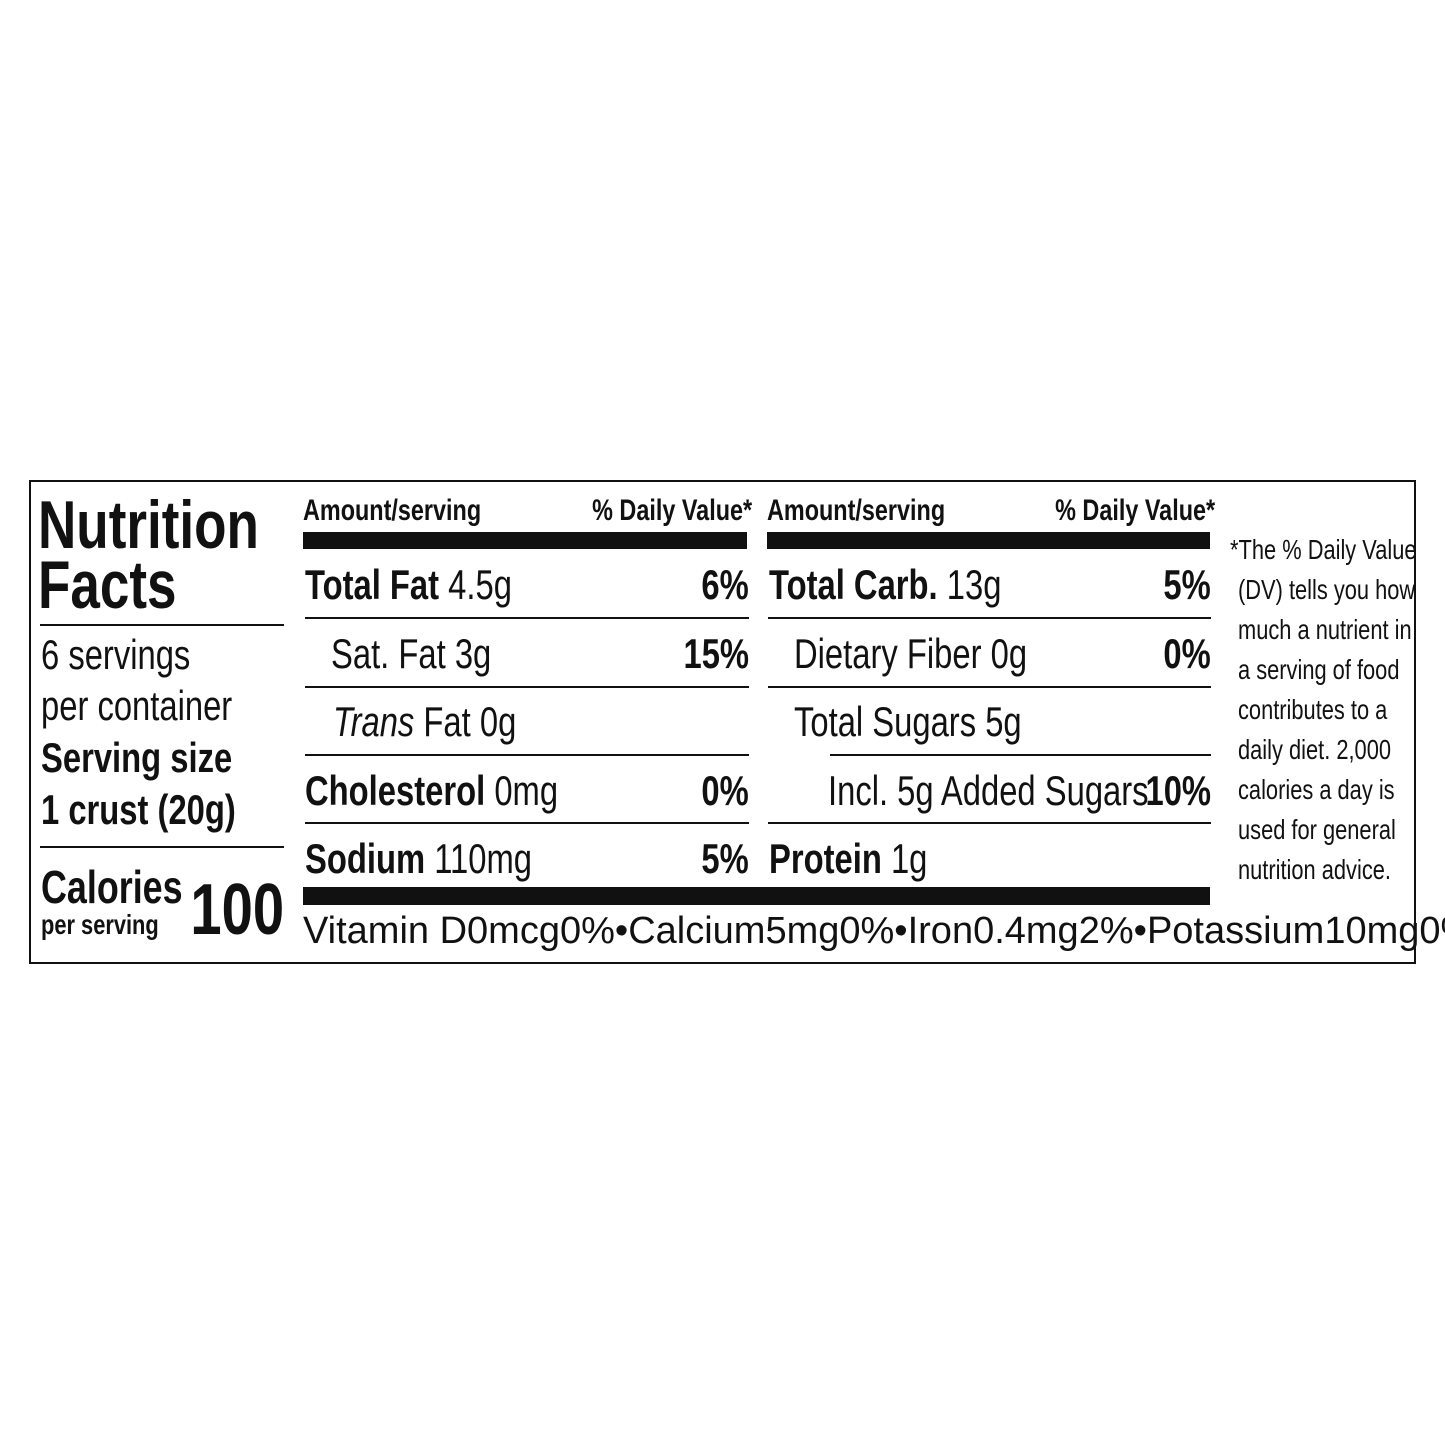  What do you see at coordinates (848, 858) in the screenshot?
I see `nutrient-protein: Protein 1g` at bounding box center [848, 858].